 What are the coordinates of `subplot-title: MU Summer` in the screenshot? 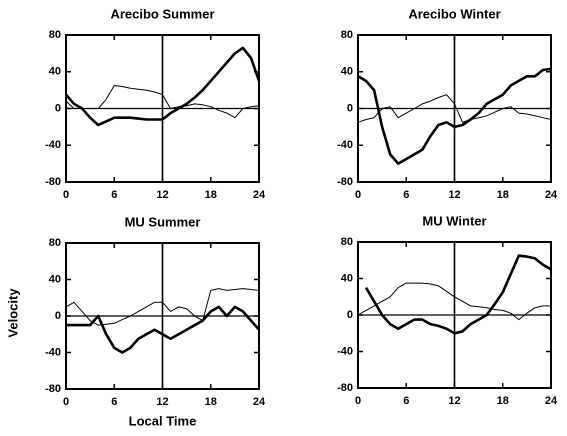 It's located at (163, 221).